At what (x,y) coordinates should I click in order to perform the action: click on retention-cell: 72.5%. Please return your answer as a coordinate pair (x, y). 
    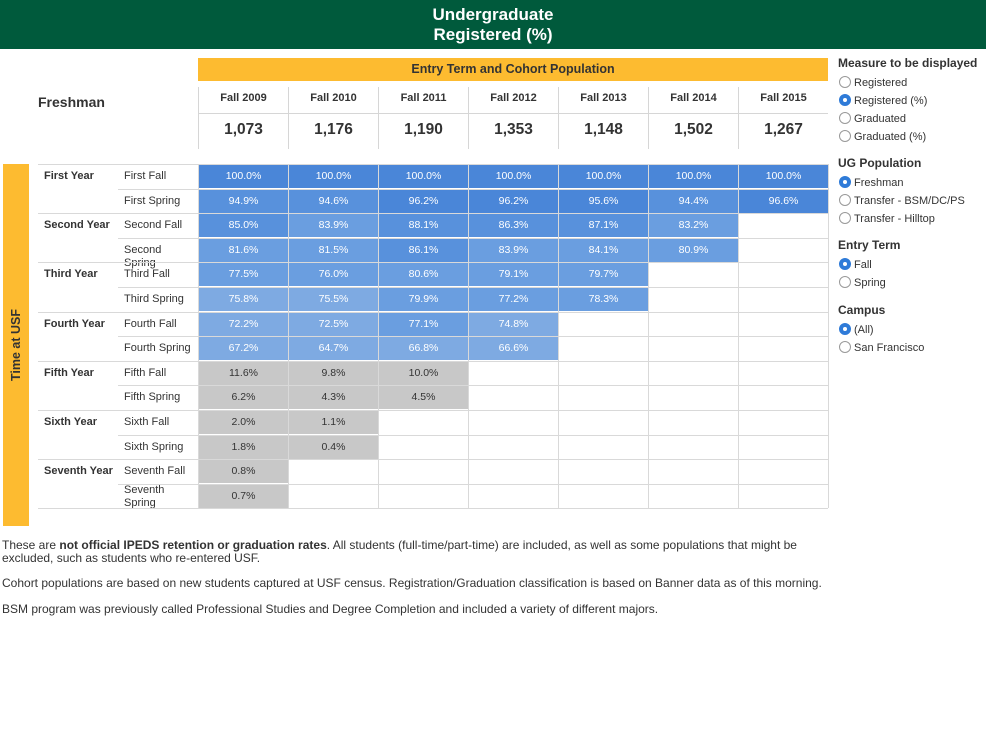
    Looking at the image, I should click on (333, 324).